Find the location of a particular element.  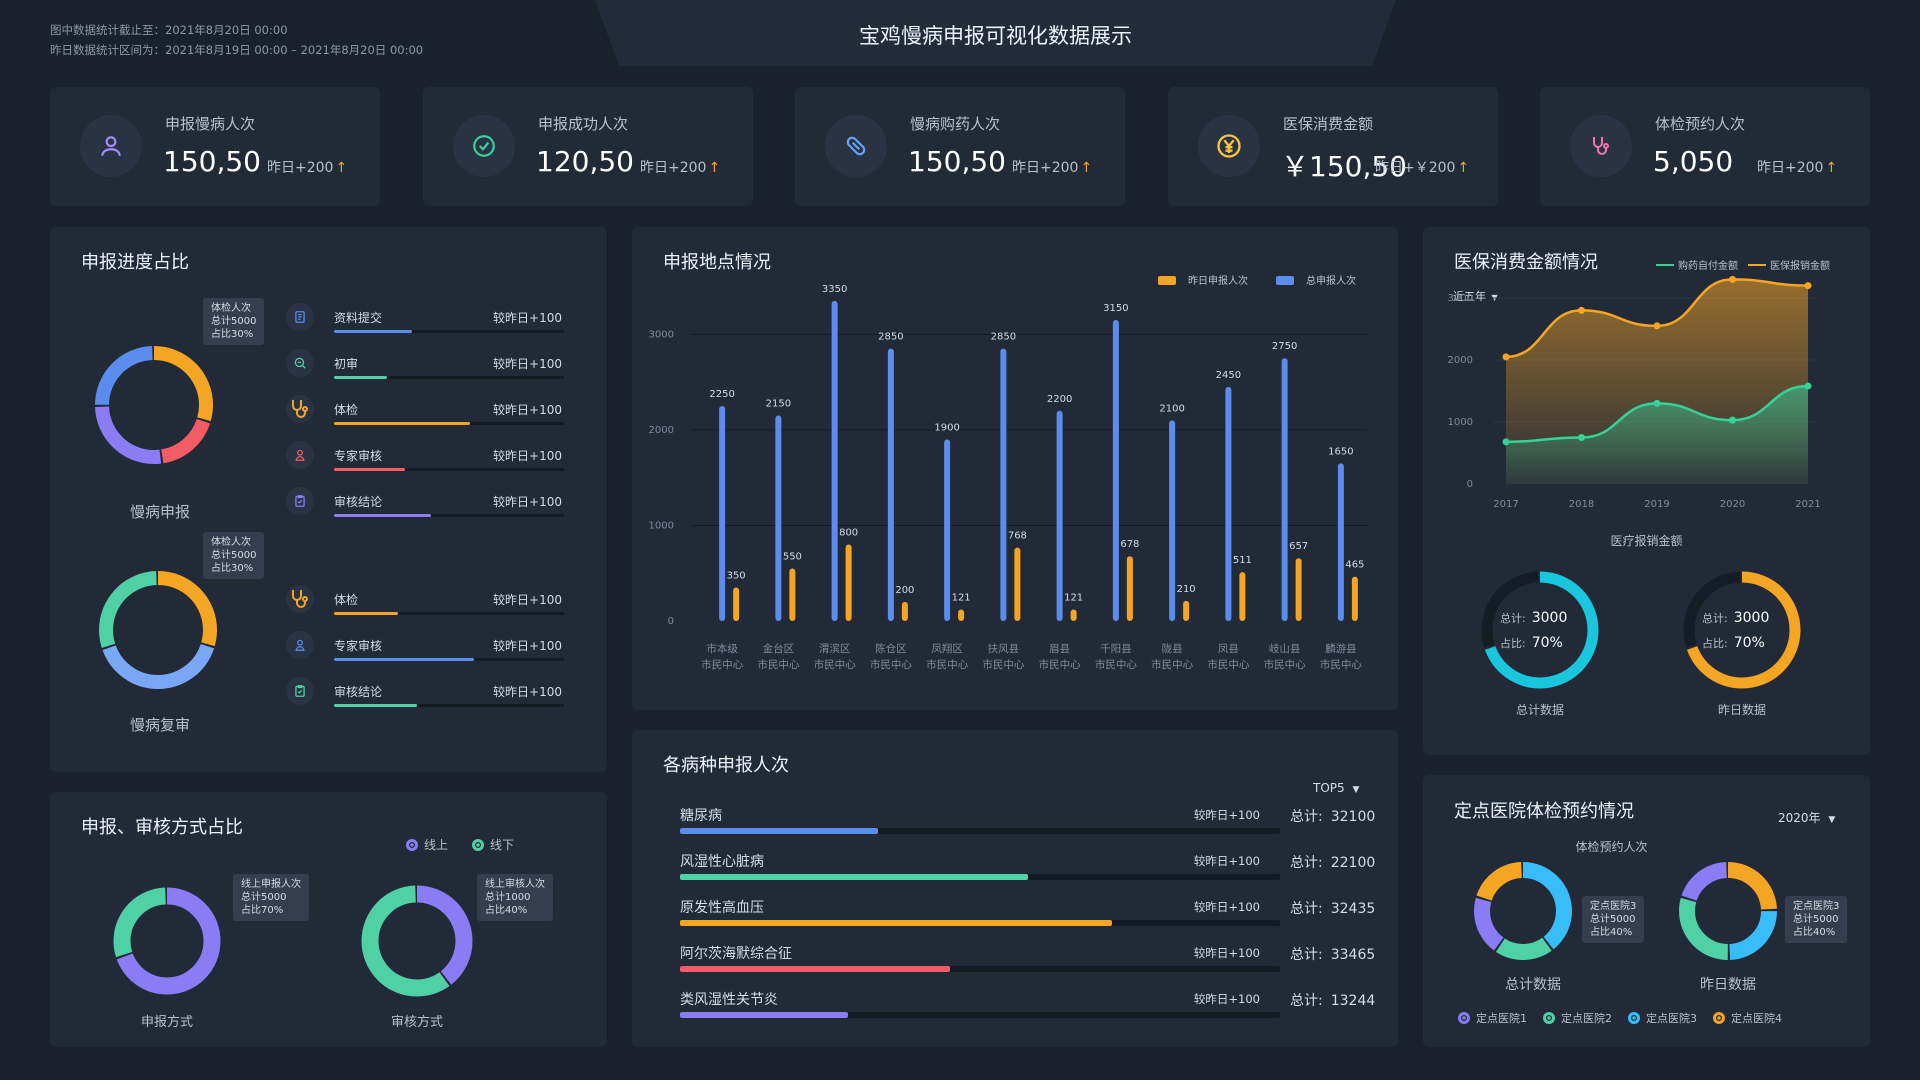

legend-item: 定点医院3 is located at coordinates (1662, 1018).